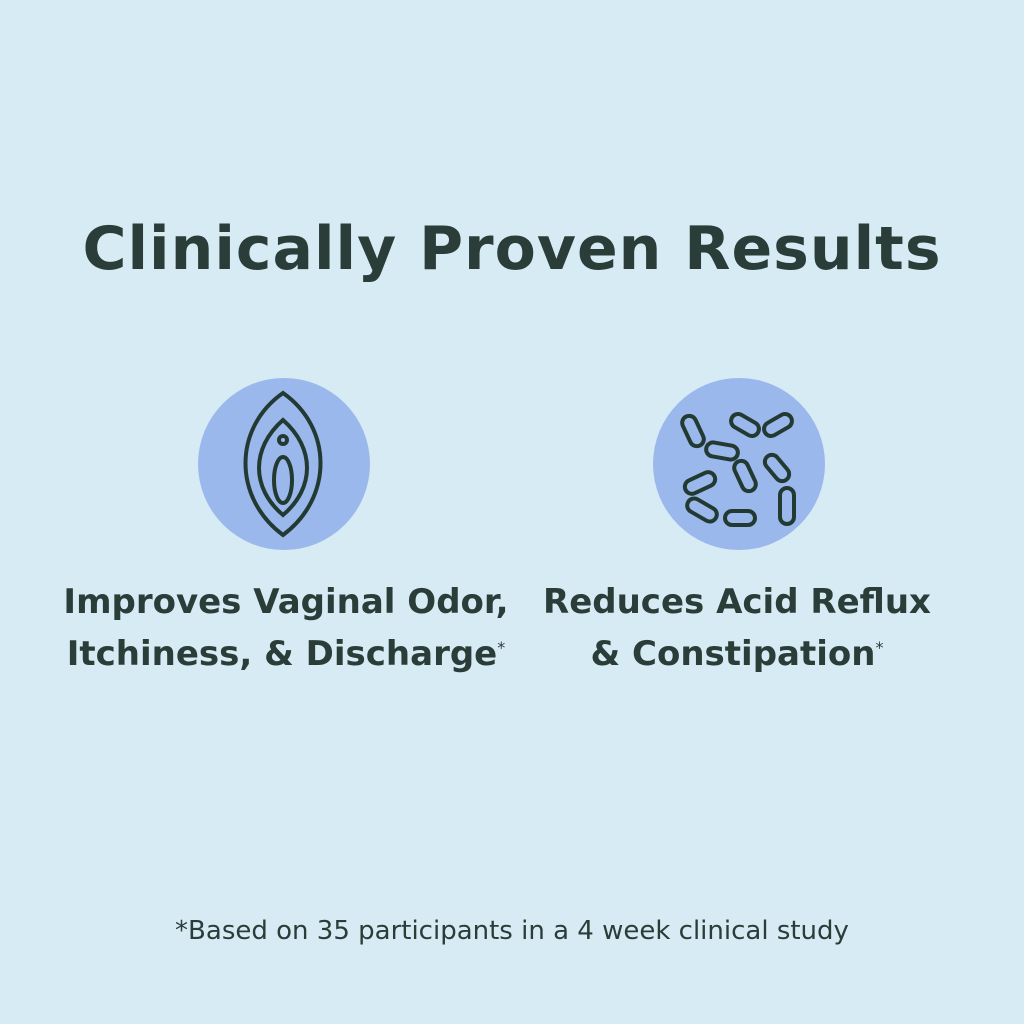 The image size is (1024, 1024). What do you see at coordinates (282, 654) in the screenshot?
I see `benefit-1-line2: Itchiness, & Discharge` at bounding box center [282, 654].